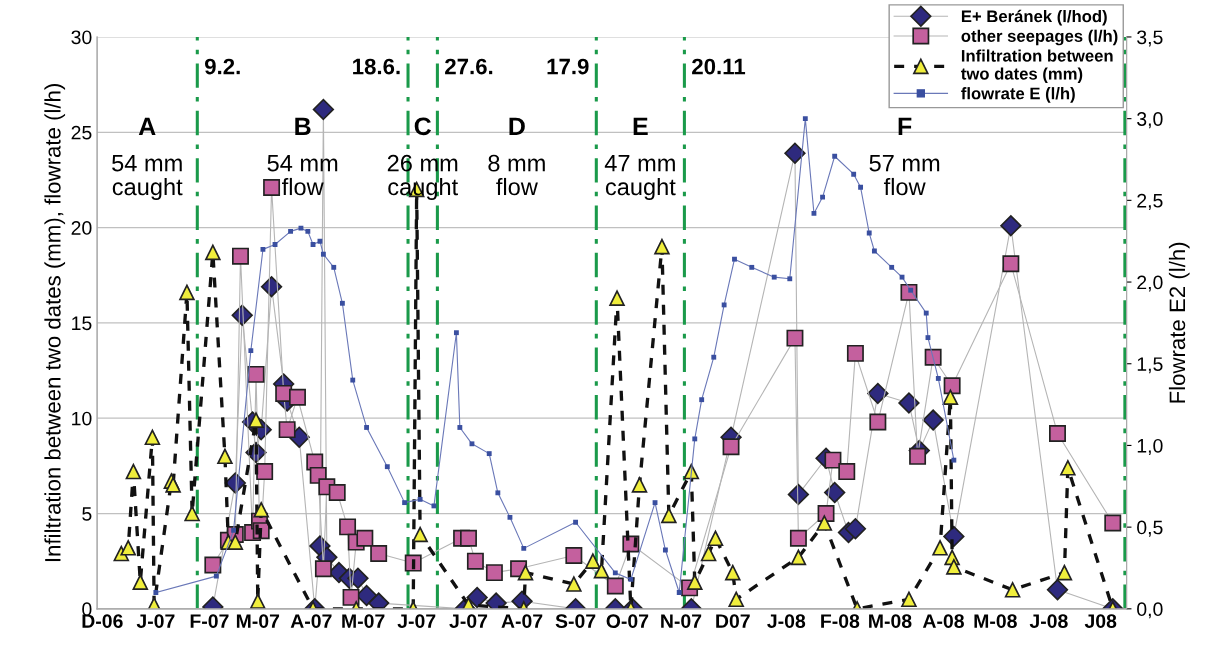 The image size is (1214, 672). Describe the element at coordinates (147, 126) in the screenshot. I see `annotation: A` at that location.